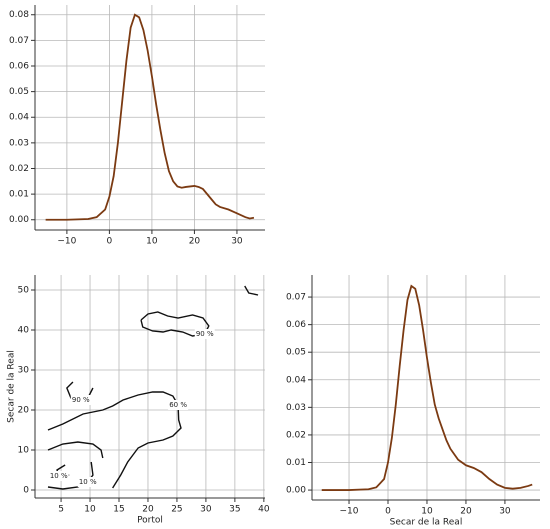 Image resolution: width=550 pixels, height=529 pixels. Describe the element at coordinates (26, 491) in the screenshot. I see `y-tick-label: 0` at that location.